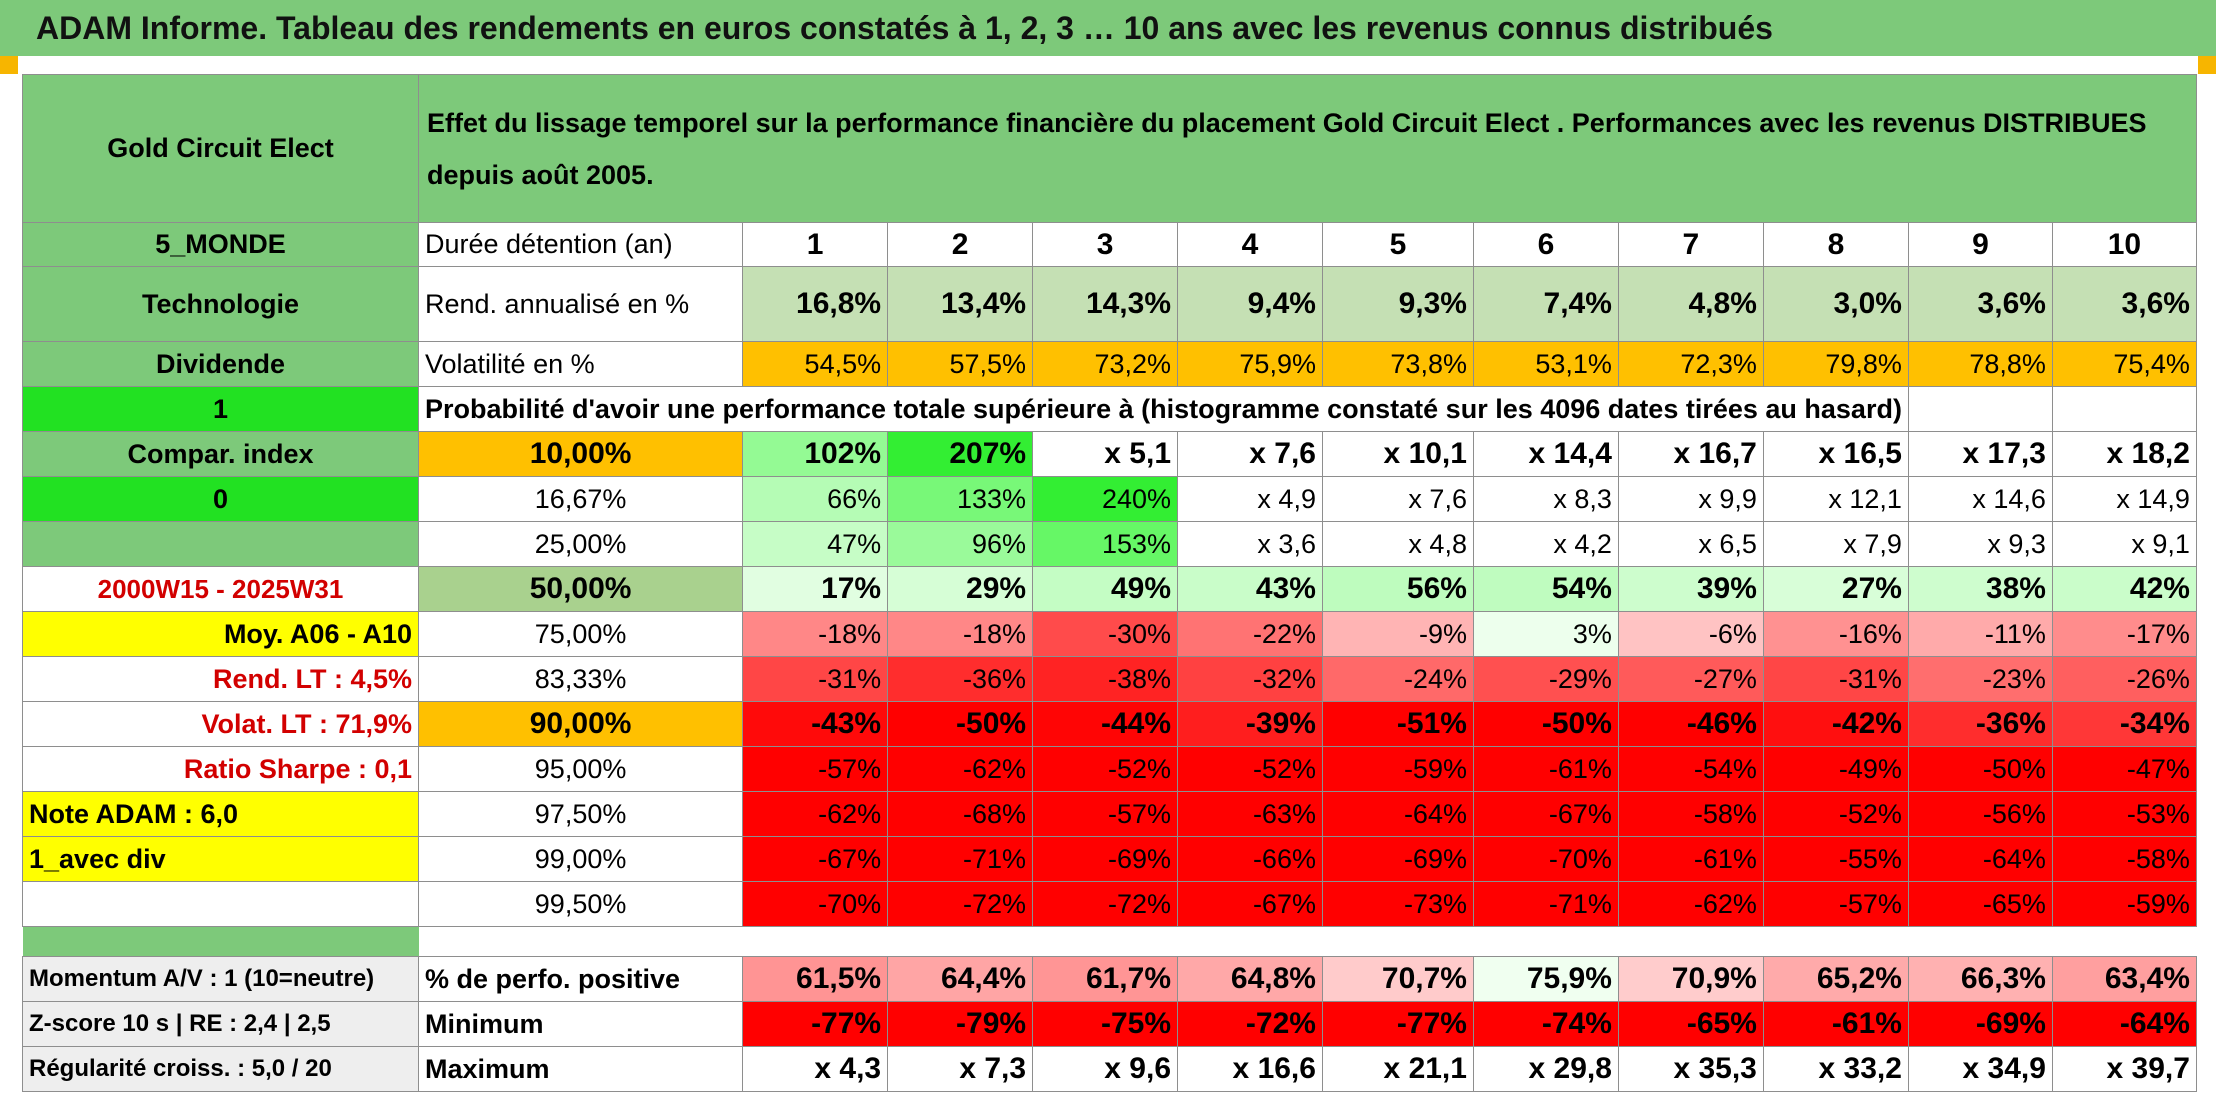 This screenshot has height=1110, width=2216. What do you see at coordinates (960, 679) in the screenshot?
I see `distribution-cell: -36%` at bounding box center [960, 679].